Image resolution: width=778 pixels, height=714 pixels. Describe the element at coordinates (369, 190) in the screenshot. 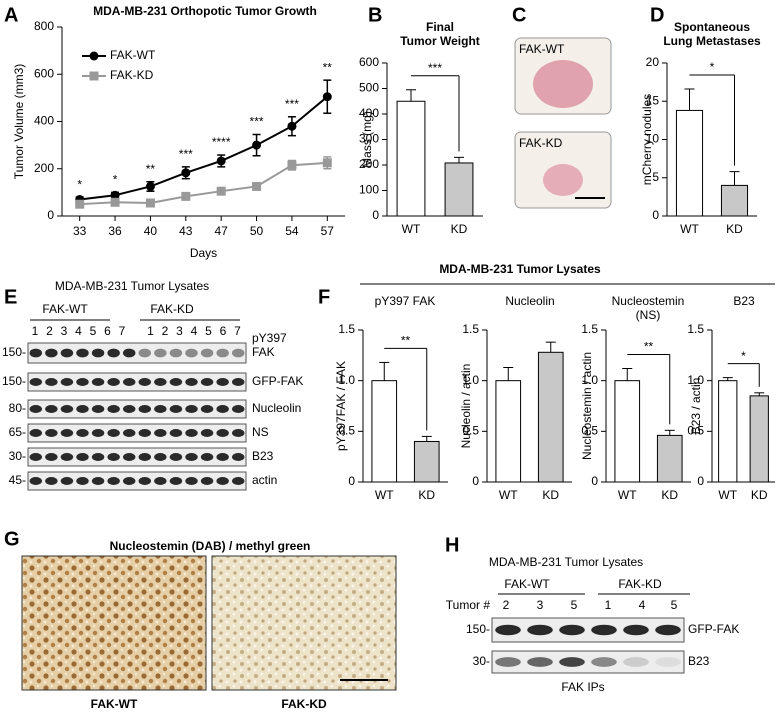

I see `y-tick-label: 100` at that location.